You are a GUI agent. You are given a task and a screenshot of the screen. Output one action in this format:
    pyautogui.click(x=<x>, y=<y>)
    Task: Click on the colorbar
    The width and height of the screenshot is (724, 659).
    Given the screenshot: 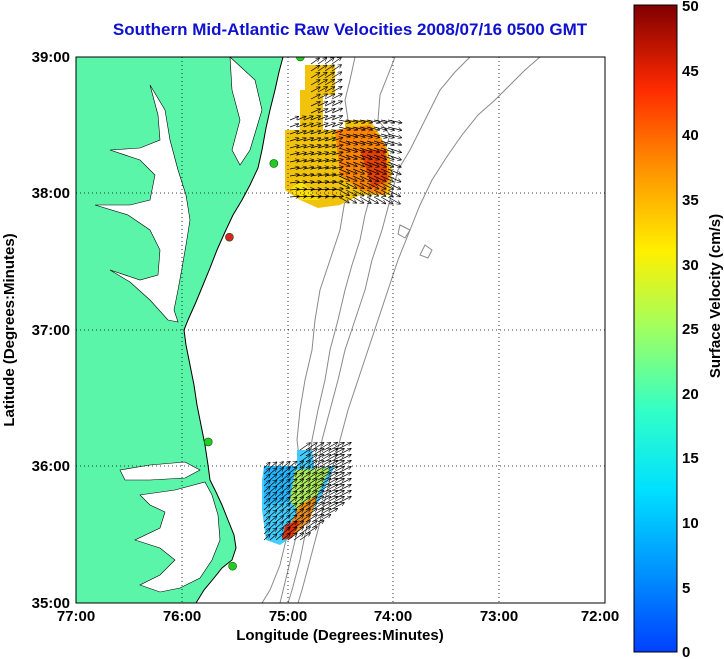 What is the action you would take?
    pyautogui.click(x=655, y=328)
    